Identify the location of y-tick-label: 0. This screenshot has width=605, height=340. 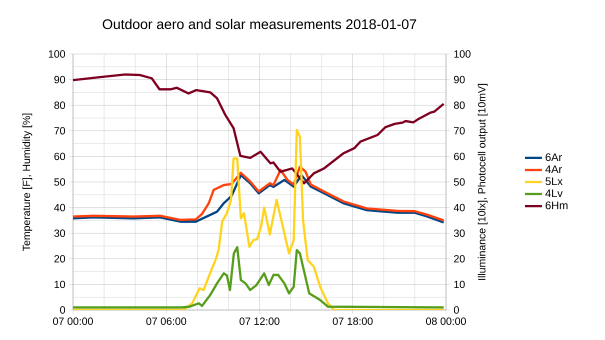
(63, 310).